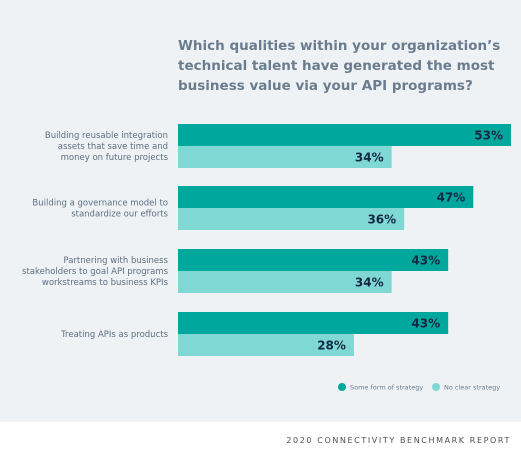 This screenshot has width=521, height=458. Describe the element at coordinates (331, 346) in the screenshot. I see `data-label: 28%` at that location.